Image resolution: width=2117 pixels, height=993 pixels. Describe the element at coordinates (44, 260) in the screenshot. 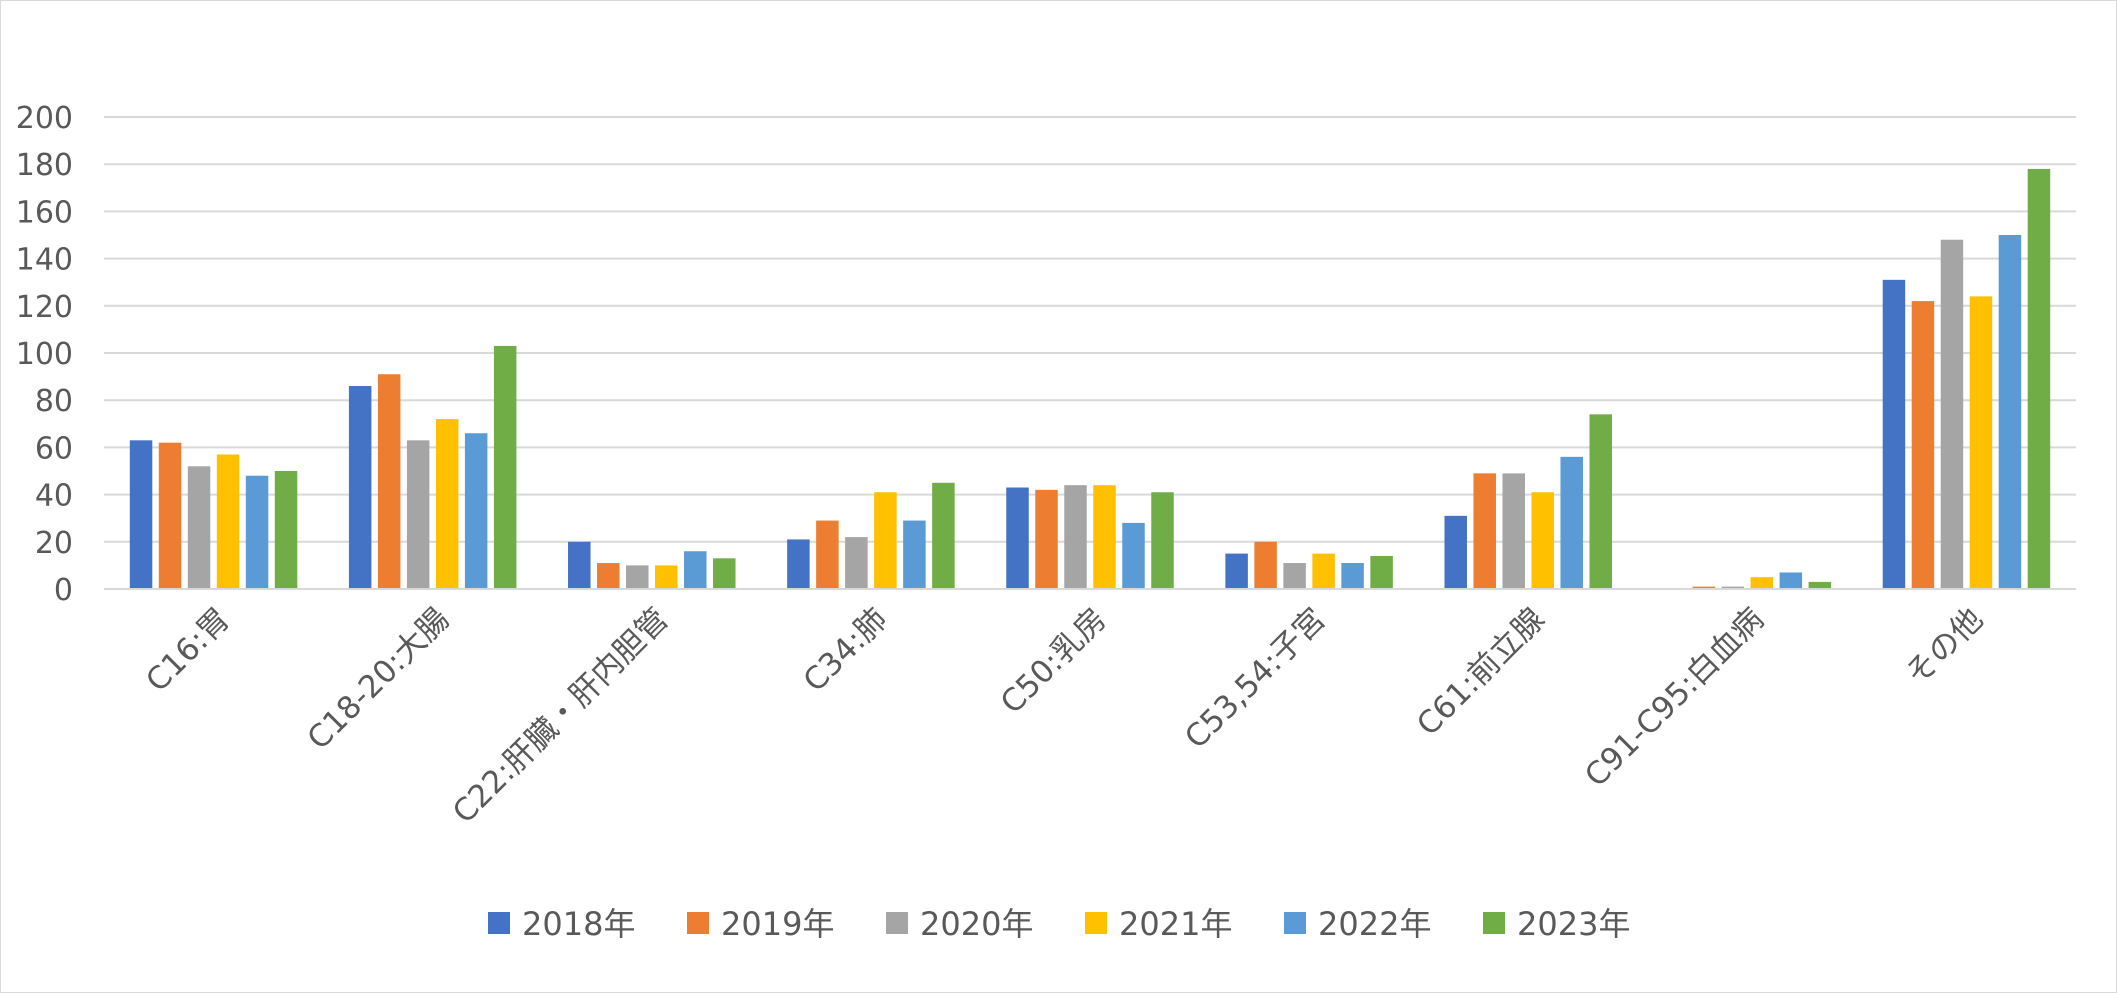

I see `y-tick-label: 140` at that location.